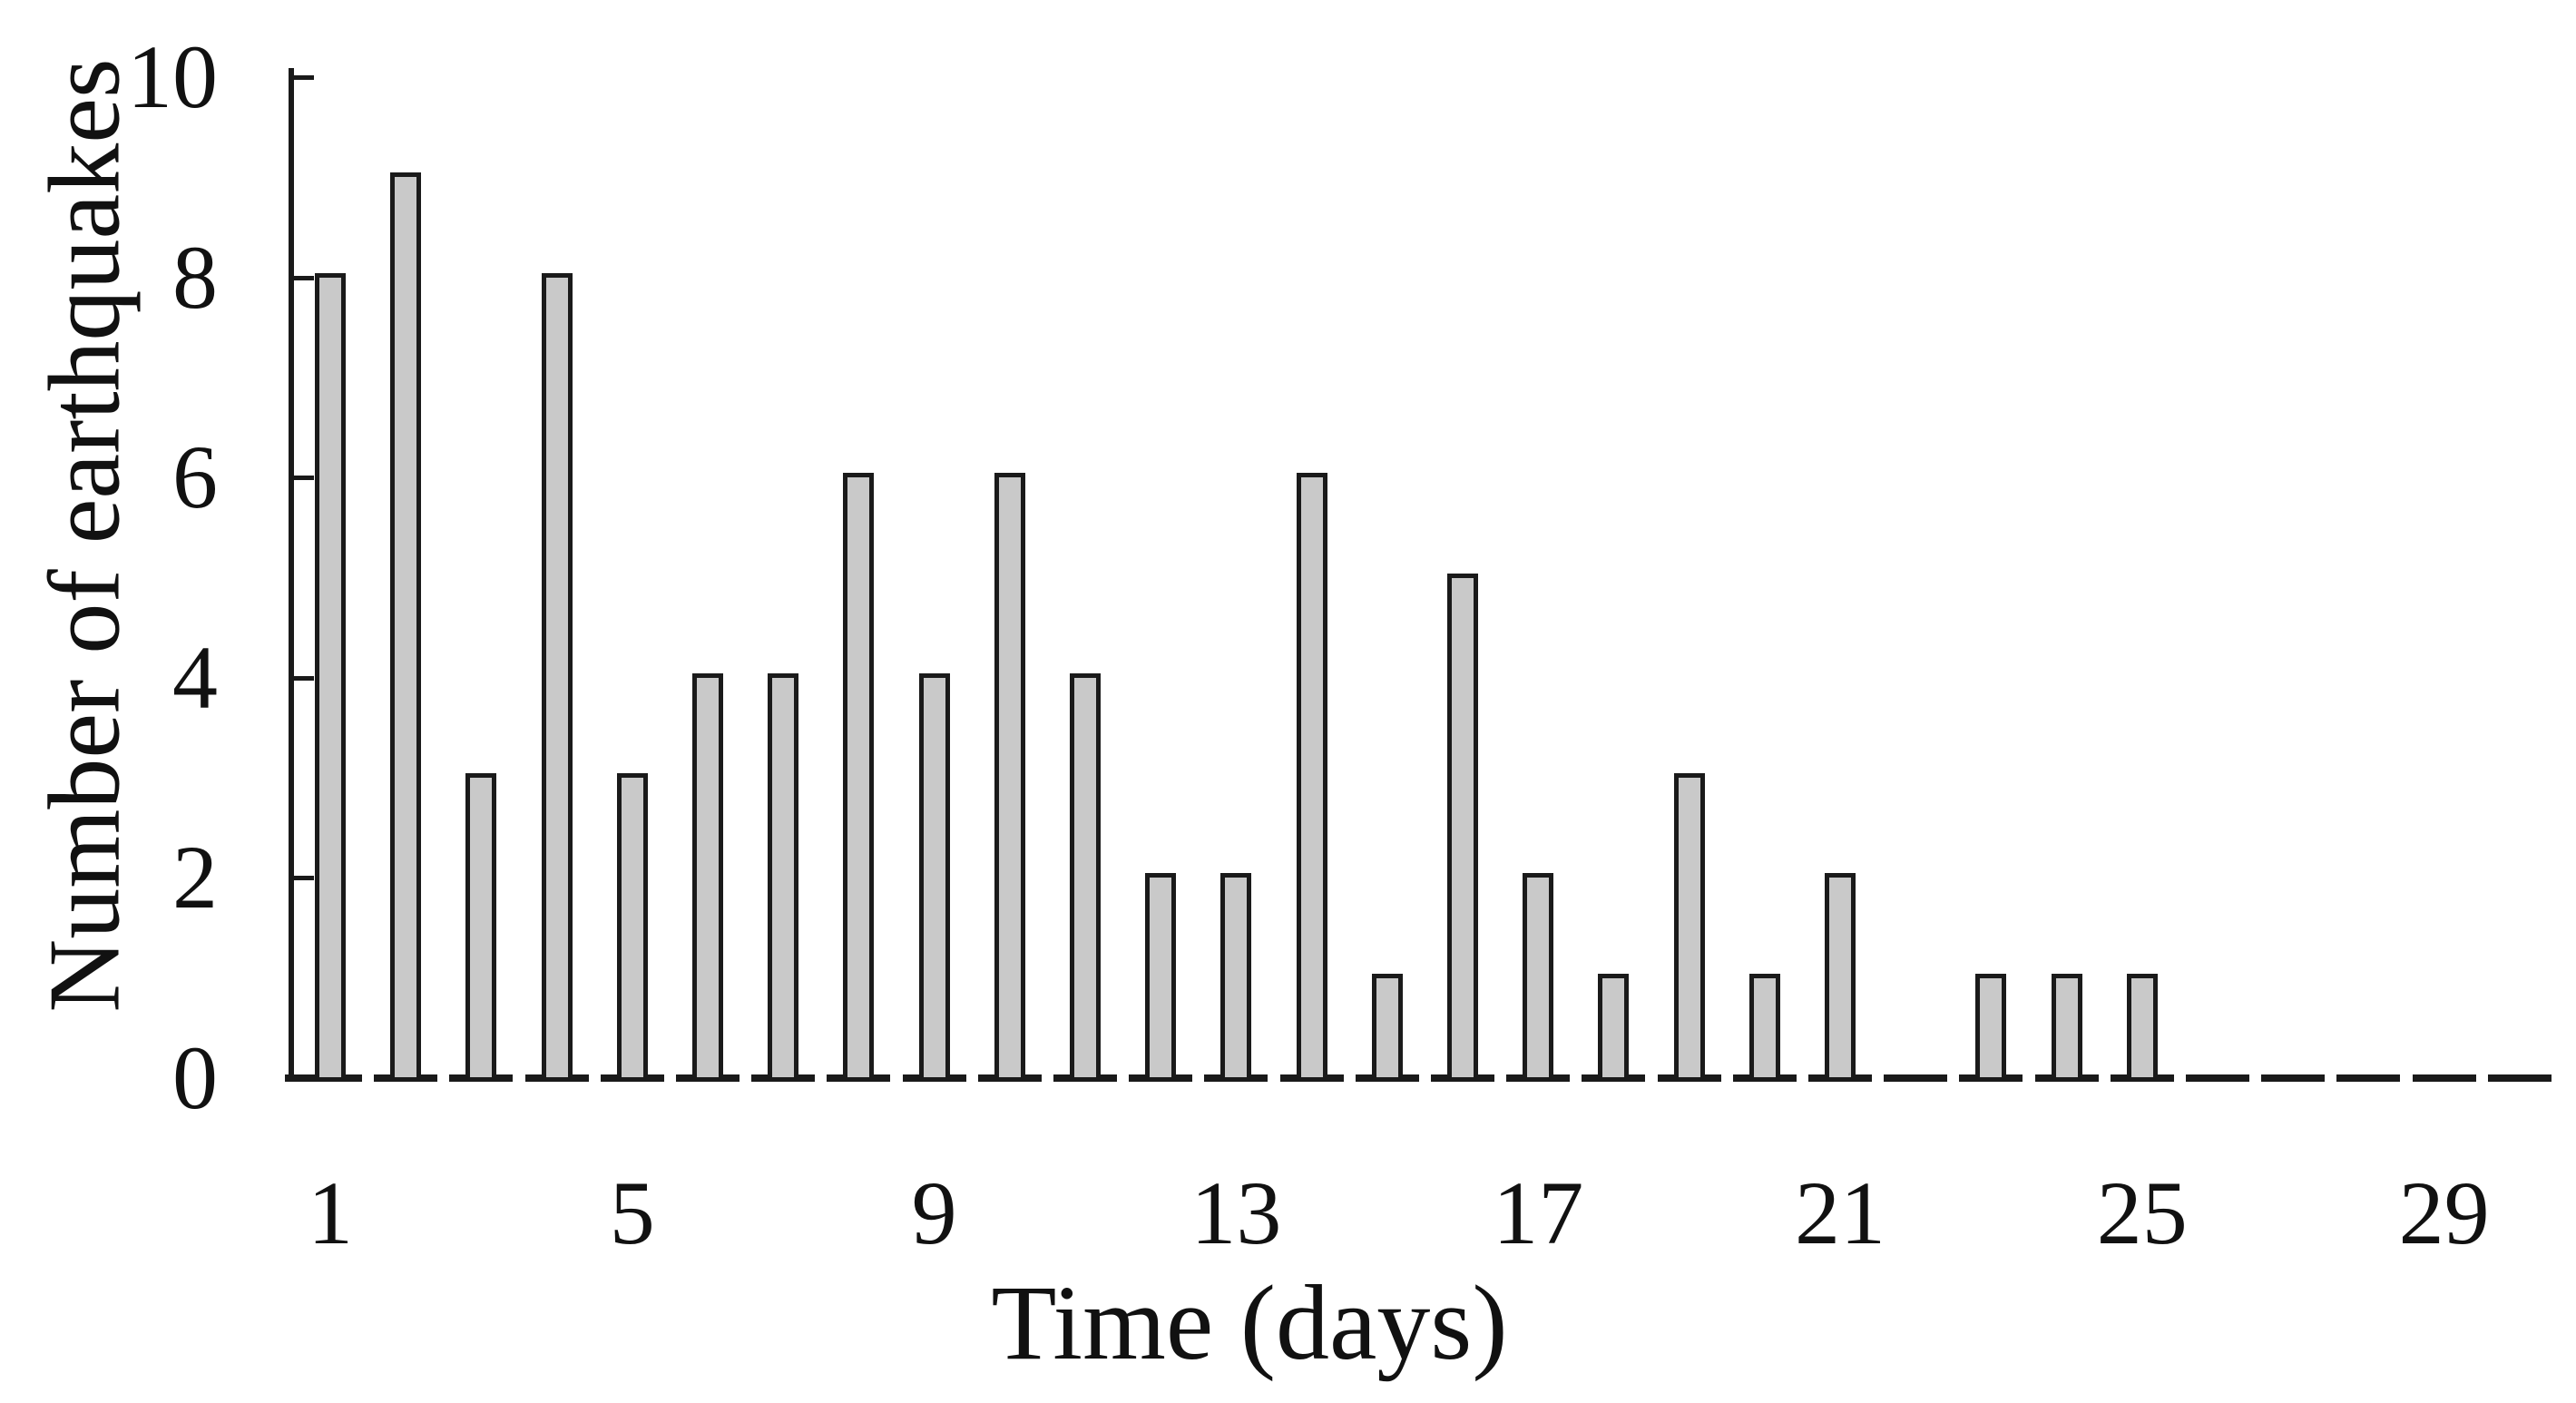 The image size is (2576, 1403). I want to click on y-axis-line, so click(291, 575).